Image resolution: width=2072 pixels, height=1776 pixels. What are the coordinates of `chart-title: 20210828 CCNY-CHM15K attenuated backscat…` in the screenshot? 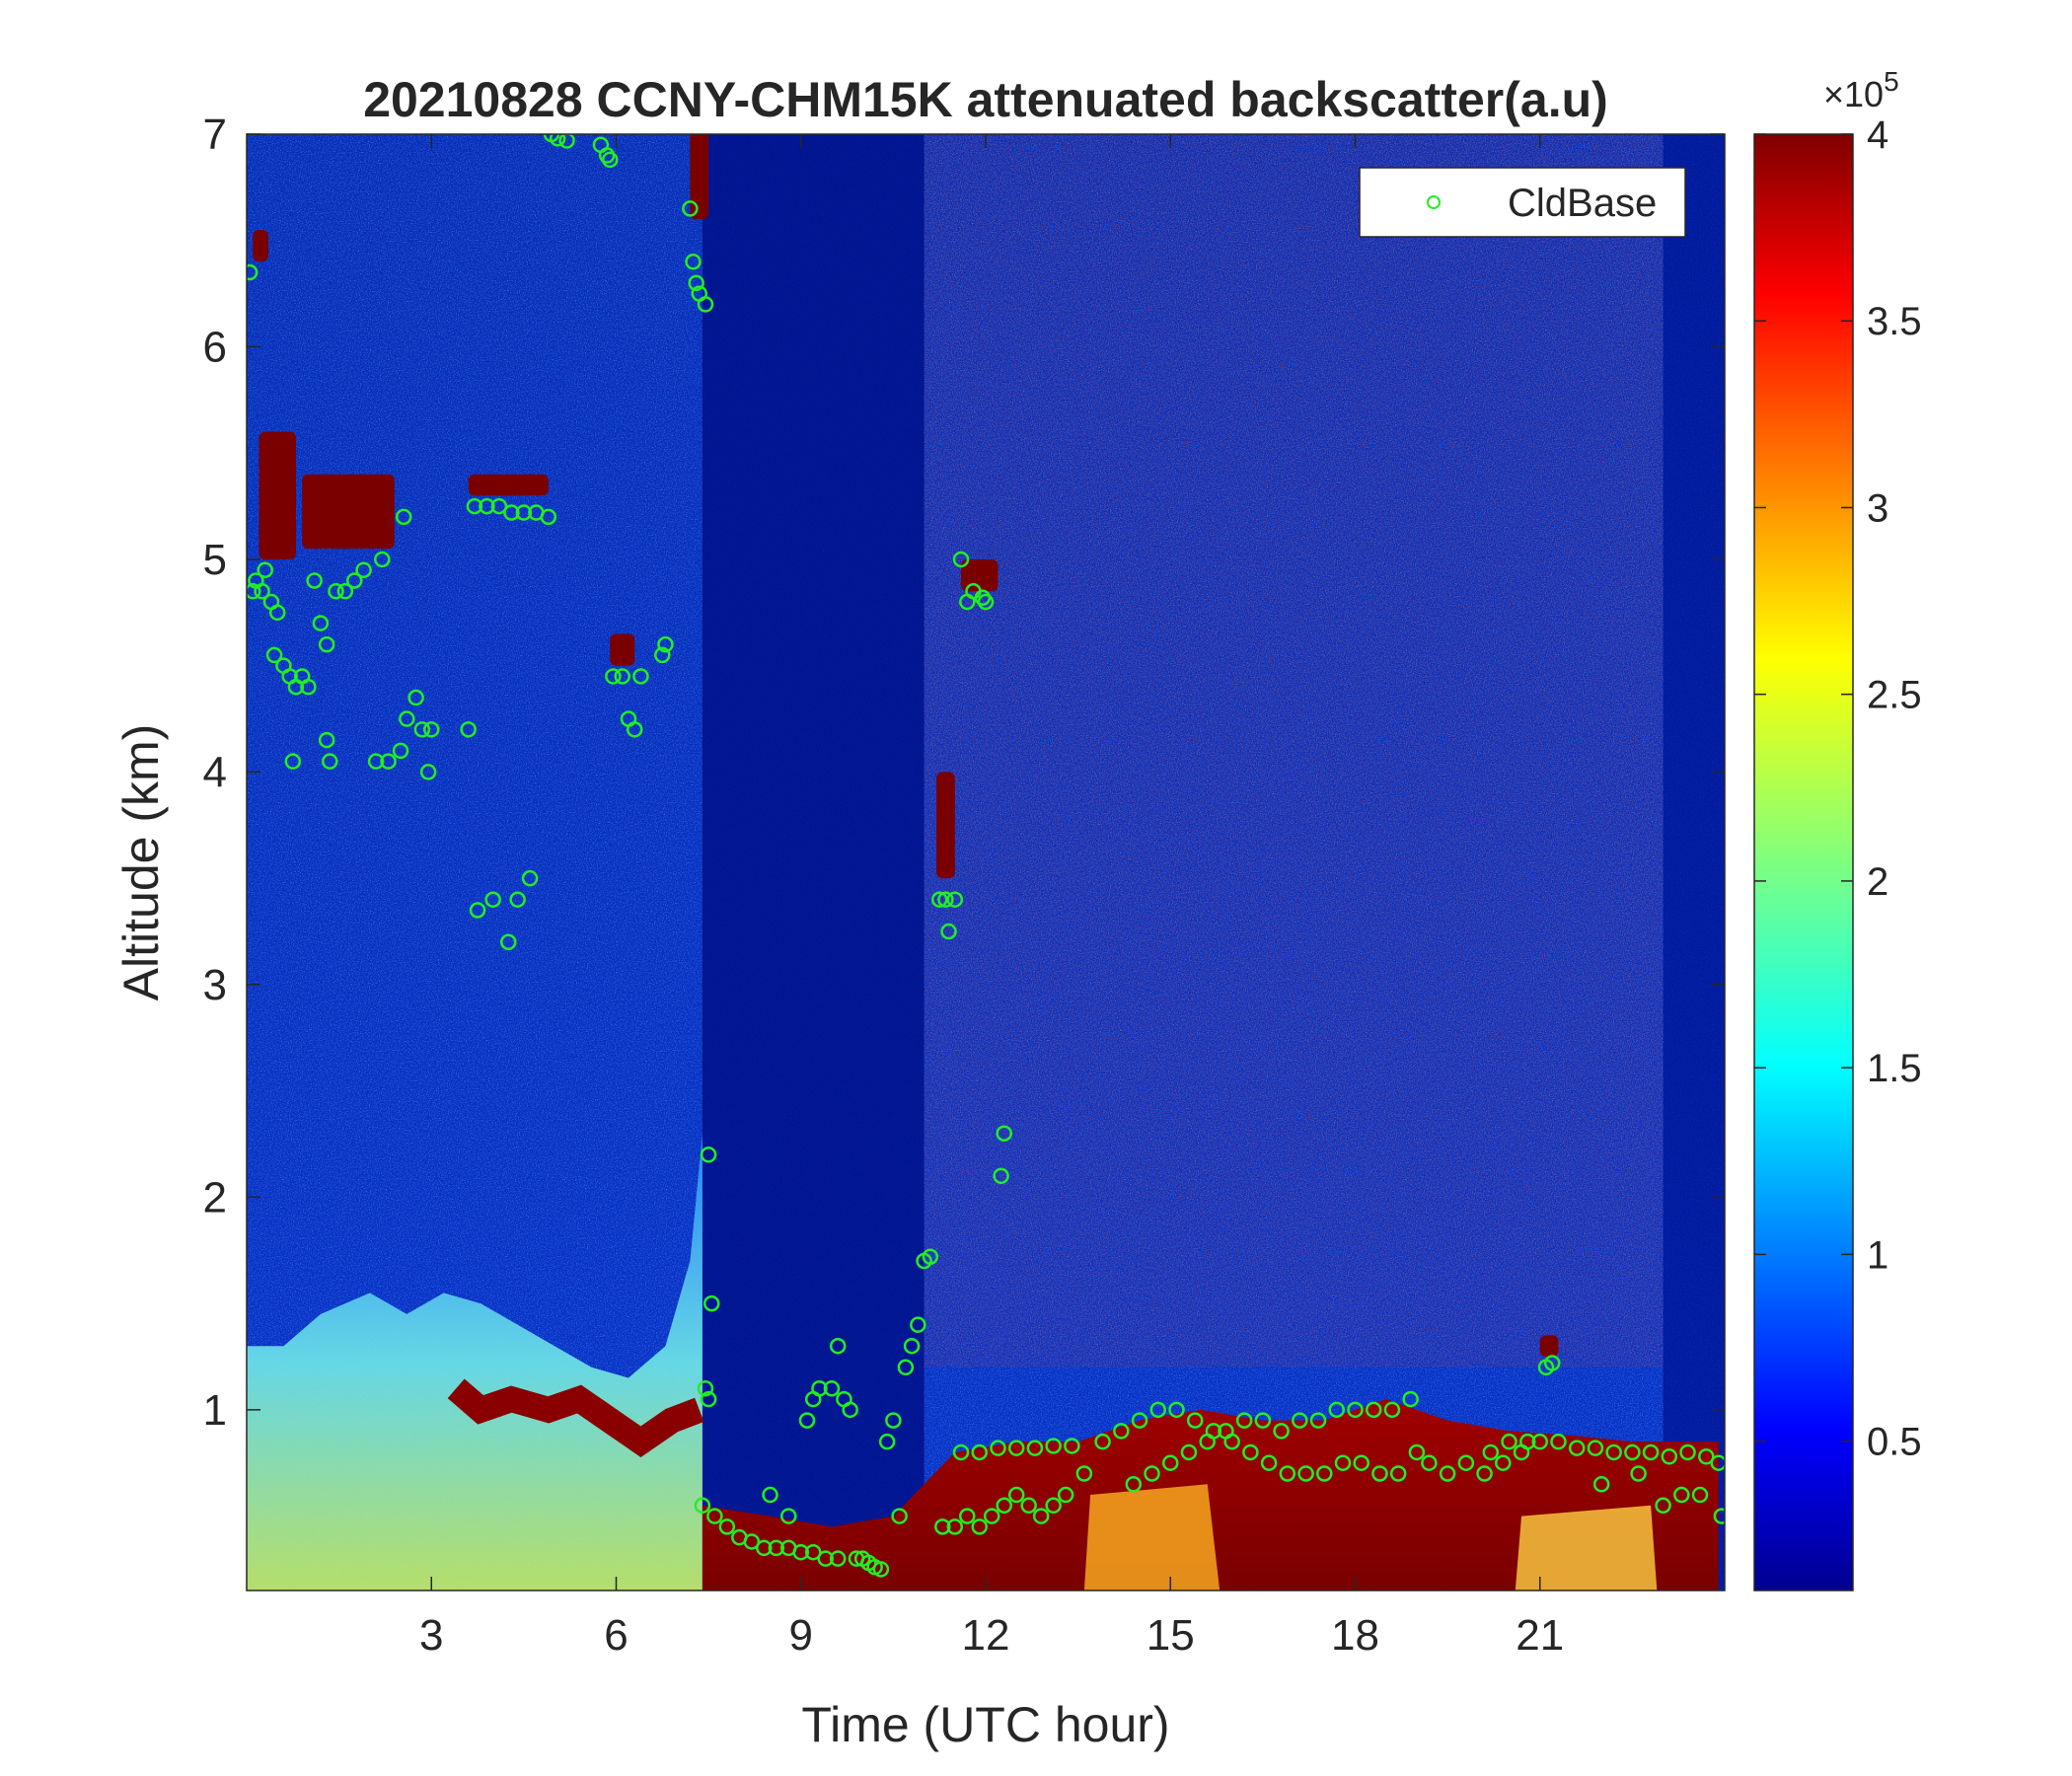 It's located at (986, 99).